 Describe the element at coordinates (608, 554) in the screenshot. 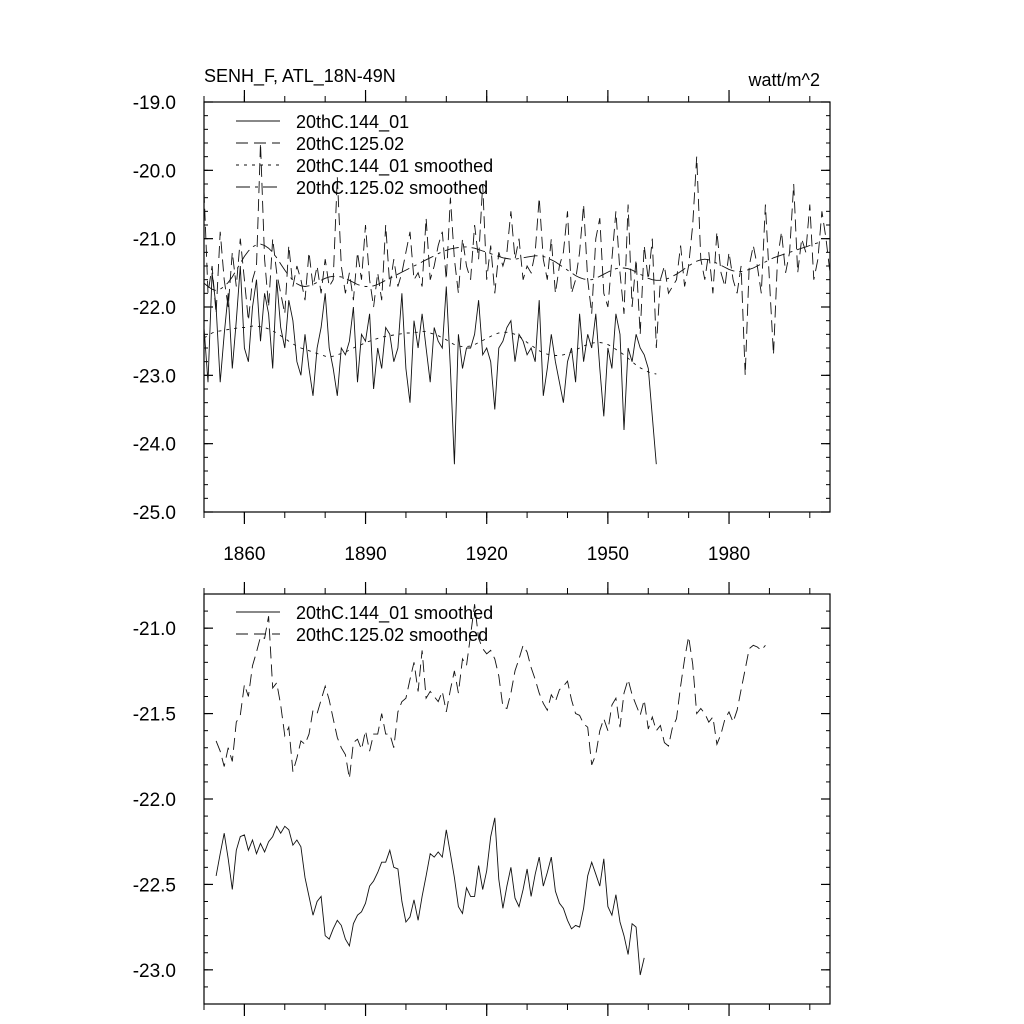

I see `x-tick-label: 1950` at that location.